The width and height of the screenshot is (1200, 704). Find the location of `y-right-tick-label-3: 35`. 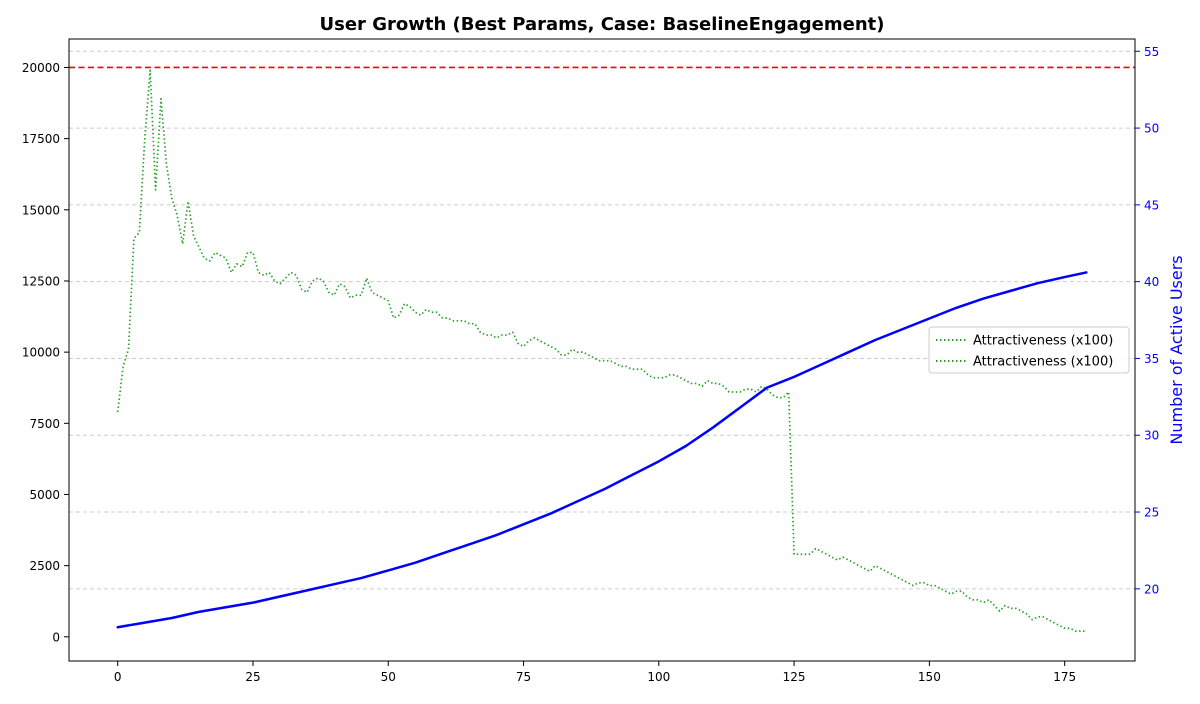

y-right-tick-label-3: 35 is located at coordinates (1151, 359).